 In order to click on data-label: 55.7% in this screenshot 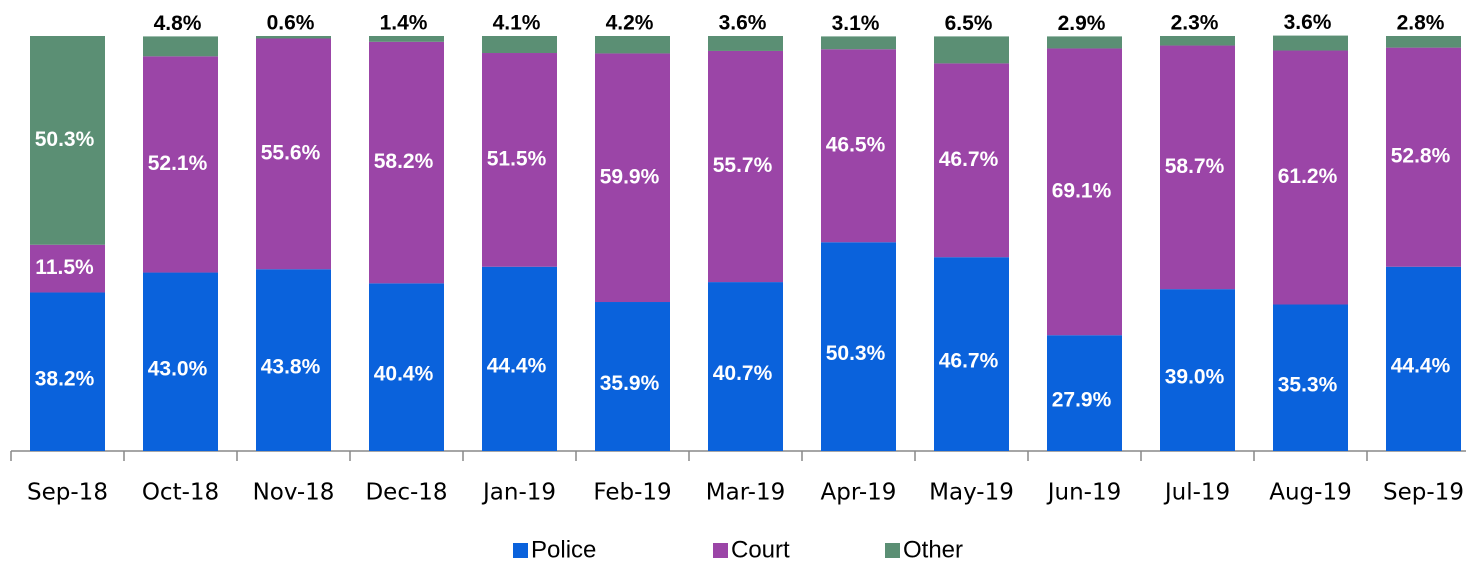, I will do `click(743, 165)`.